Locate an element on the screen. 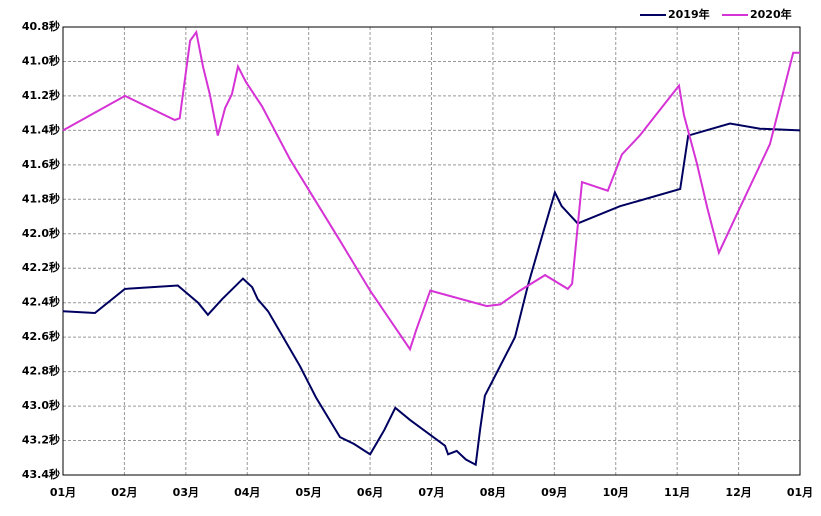 The width and height of the screenshot is (821, 516). legend-label: 2020年 is located at coordinates (771, 14).